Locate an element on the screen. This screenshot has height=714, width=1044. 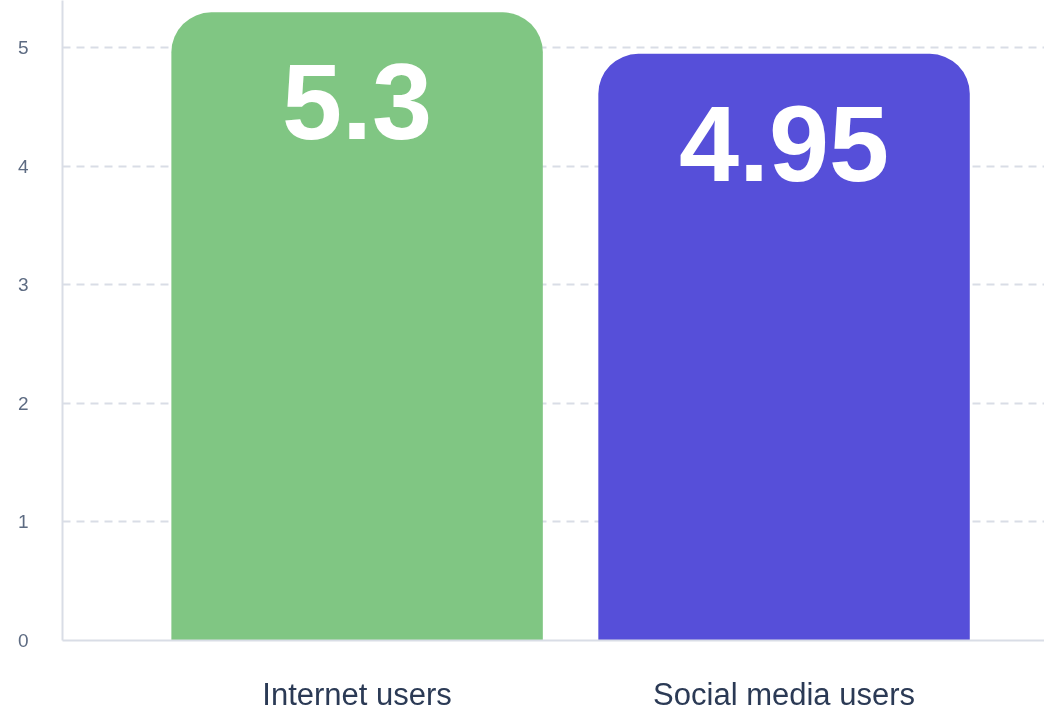
data-label: 5.3 is located at coordinates (357, 102).